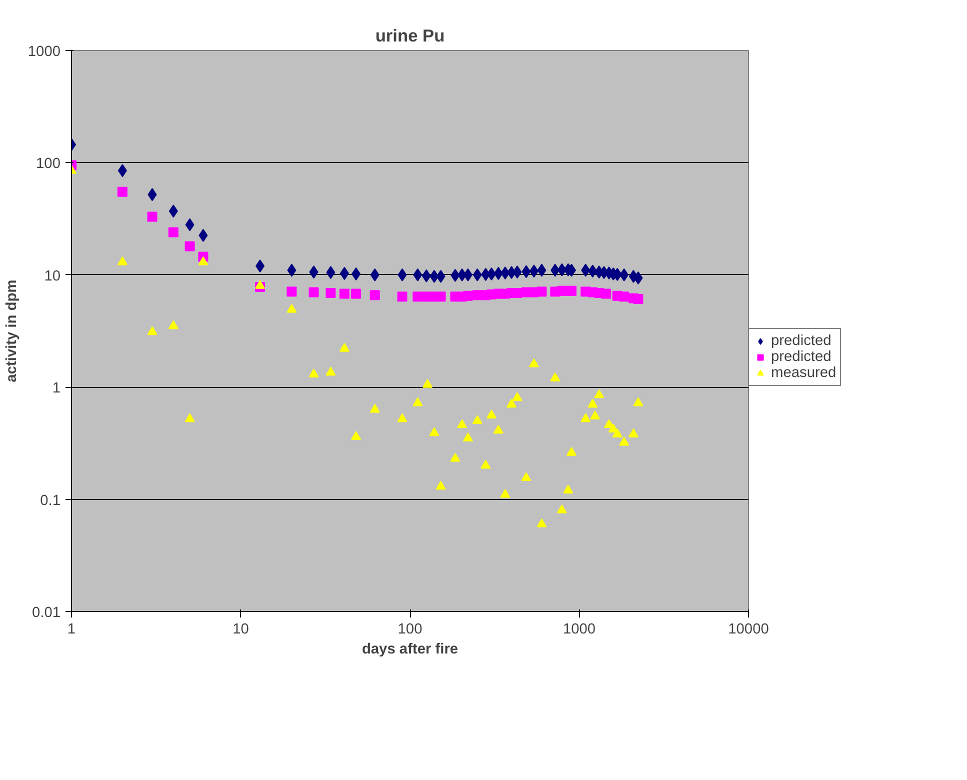  I want to click on y-tick-label: 0.1, so click(50, 500).